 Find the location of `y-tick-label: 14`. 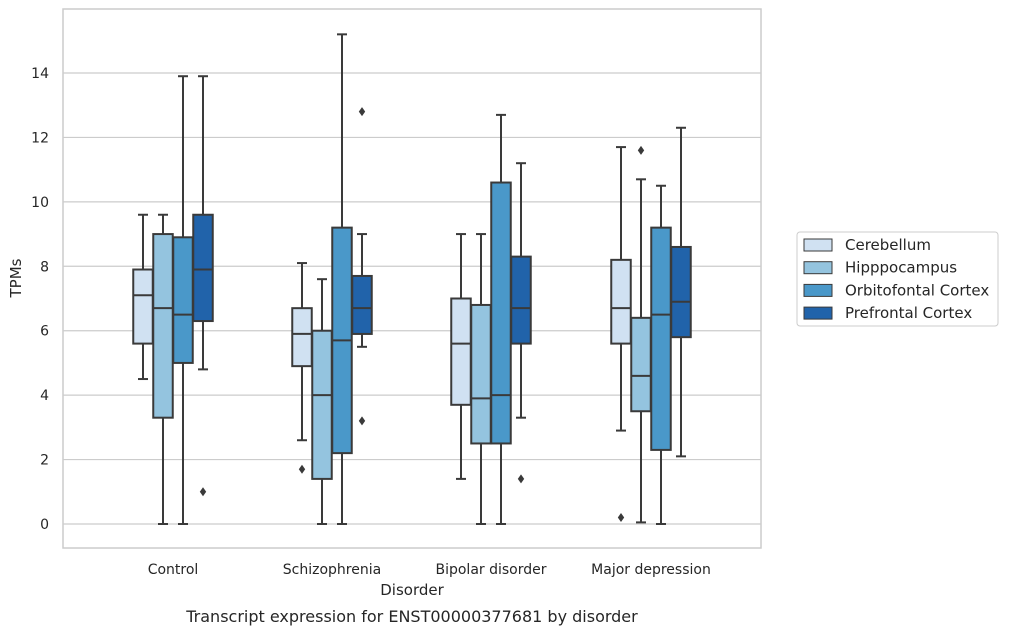

y-tick-label: 14 is located at coordinates (40, 74).